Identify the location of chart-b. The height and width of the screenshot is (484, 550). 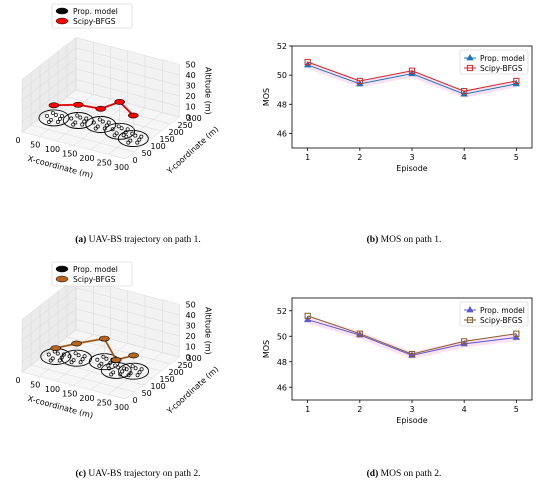
(411, 98).